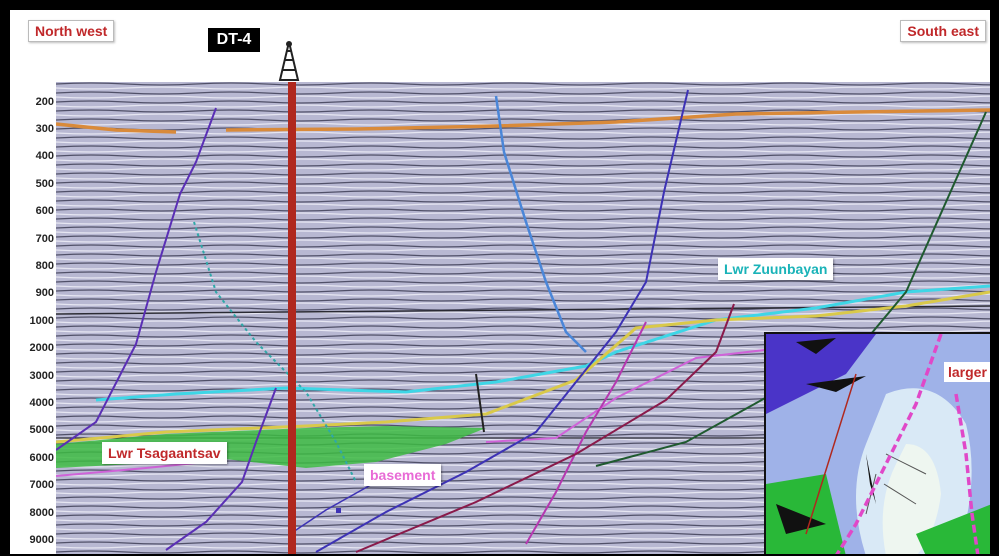  What do you see at coordinates (164, 453) in the screenshot?
I see `lwr-tsagaantsav-label: Lwr Tsagaantsav` at bounding box center [164, 453].